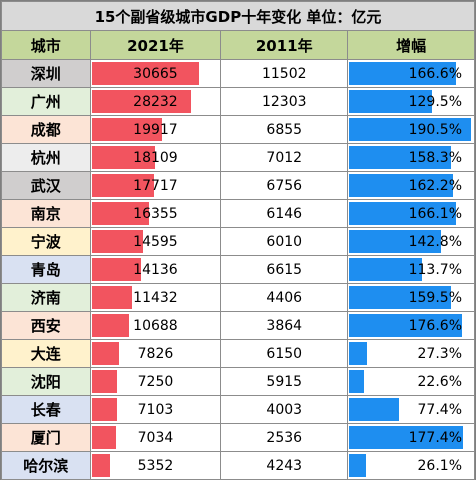  I want to click on gdp-2011-cell: 6010, so click(284, 241).